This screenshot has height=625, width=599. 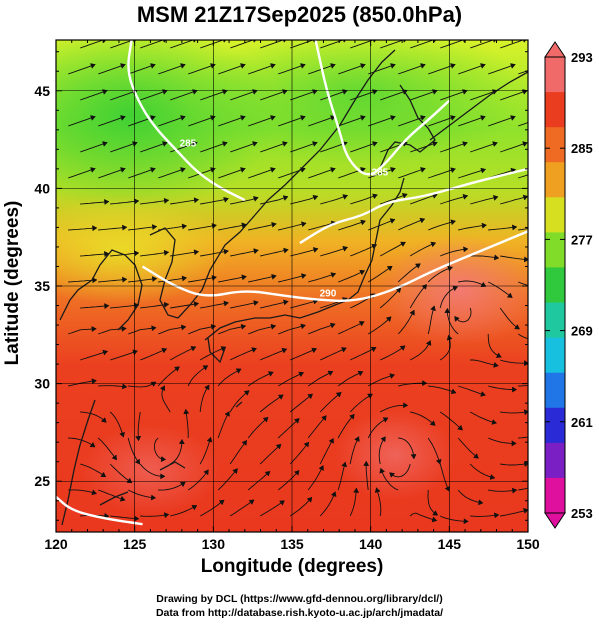 What do you see at coordinates (555, 520) in the screenshot?
I see `colorbar-bottom-triangle` at bounding box center [555, 520].